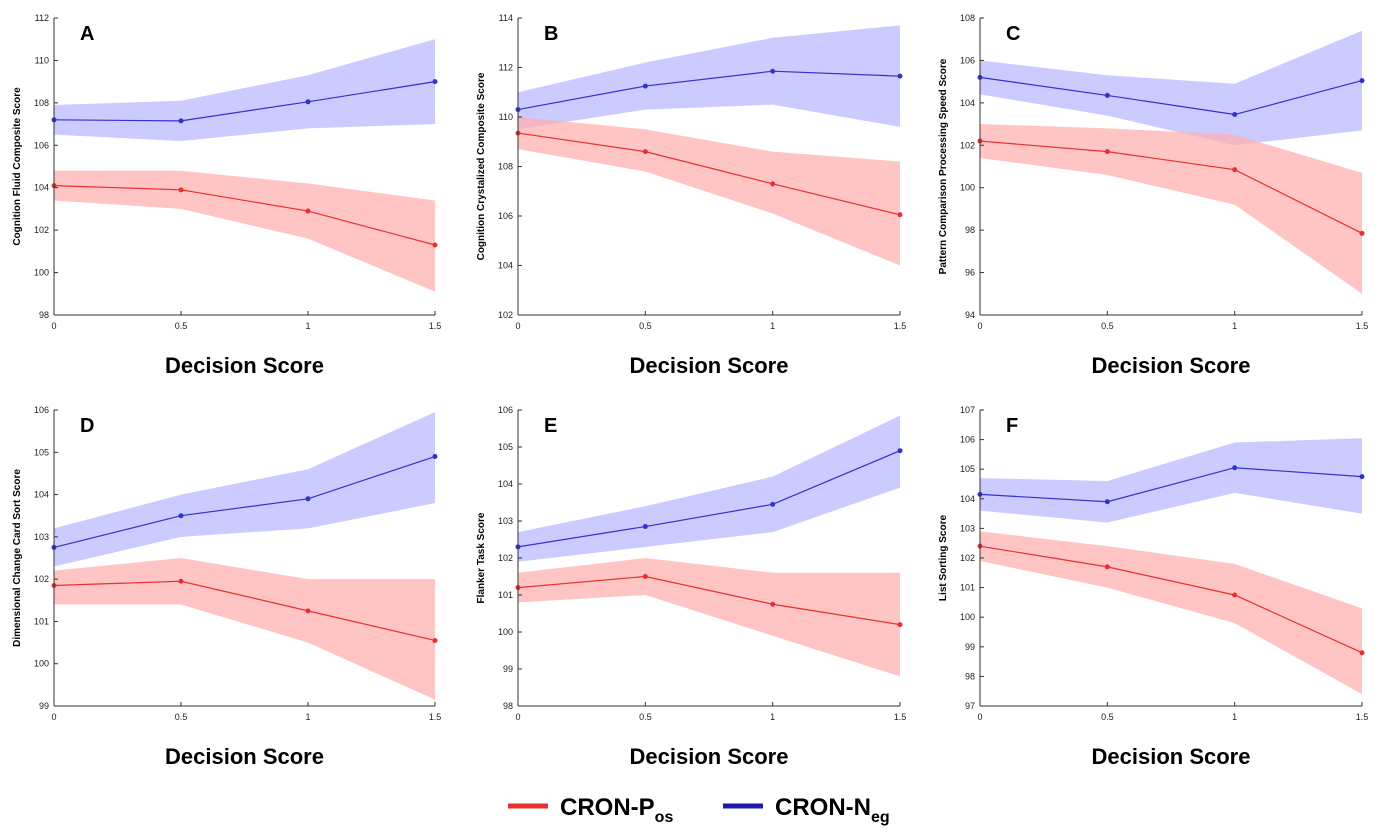 This screenshot has height=832, width=1384. I want to click on panel-letter: D, so click(87, 426).